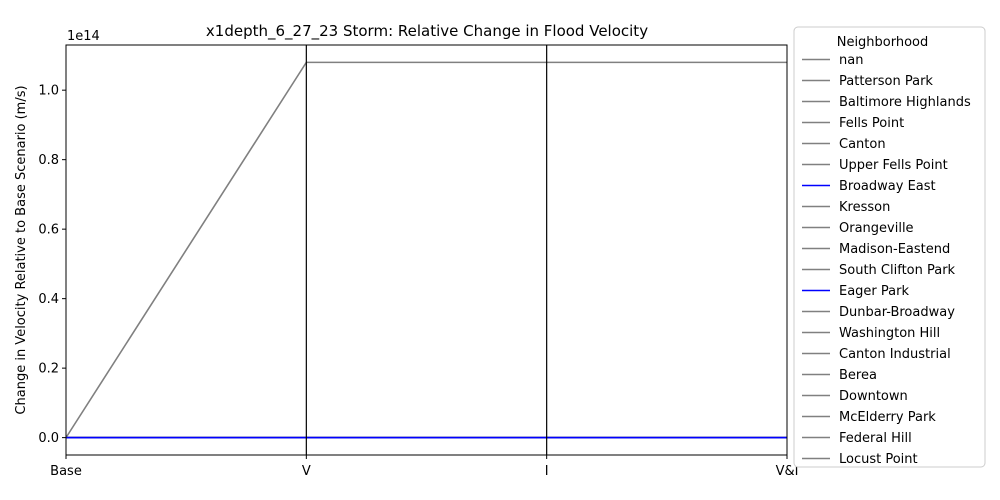 The height and width of the screenshot is (500, 1000). What do you see at coordinates (851, 60) in the screenshot?
I see `legend-entry: nan` at bounding box center [851, 60].